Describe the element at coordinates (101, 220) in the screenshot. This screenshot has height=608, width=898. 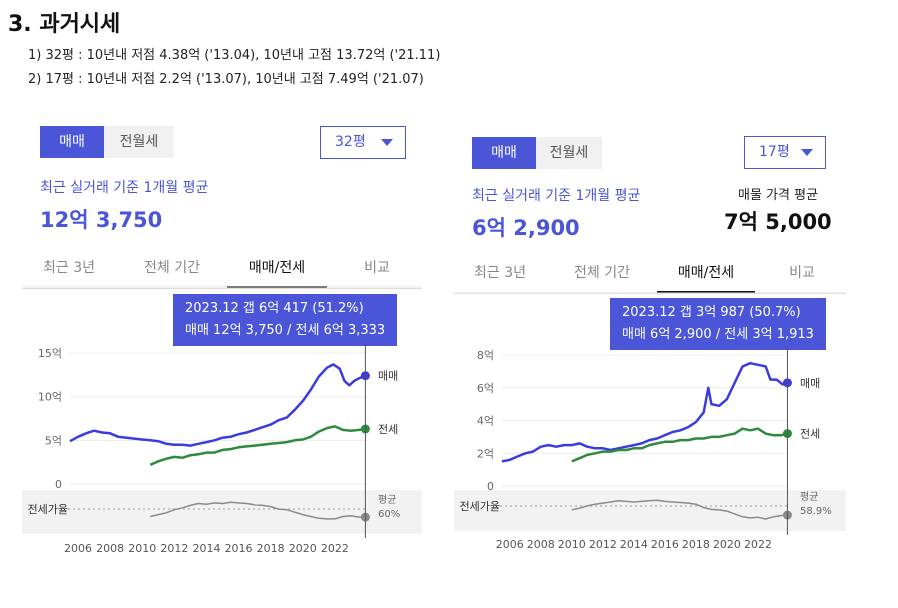
I see `recent-avg-price: 12억 3,750` at that location.